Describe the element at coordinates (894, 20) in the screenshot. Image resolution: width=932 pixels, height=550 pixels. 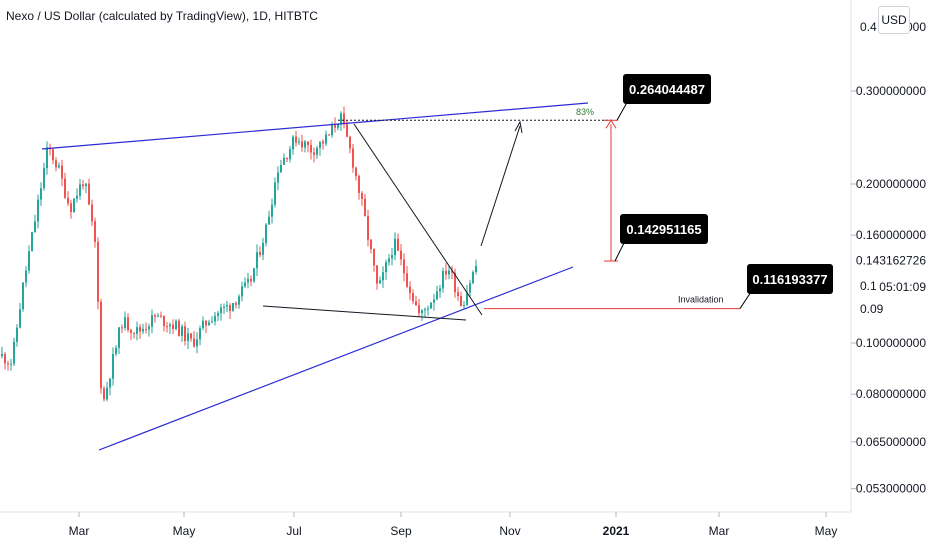
I see `currency-button: USD` at that location.